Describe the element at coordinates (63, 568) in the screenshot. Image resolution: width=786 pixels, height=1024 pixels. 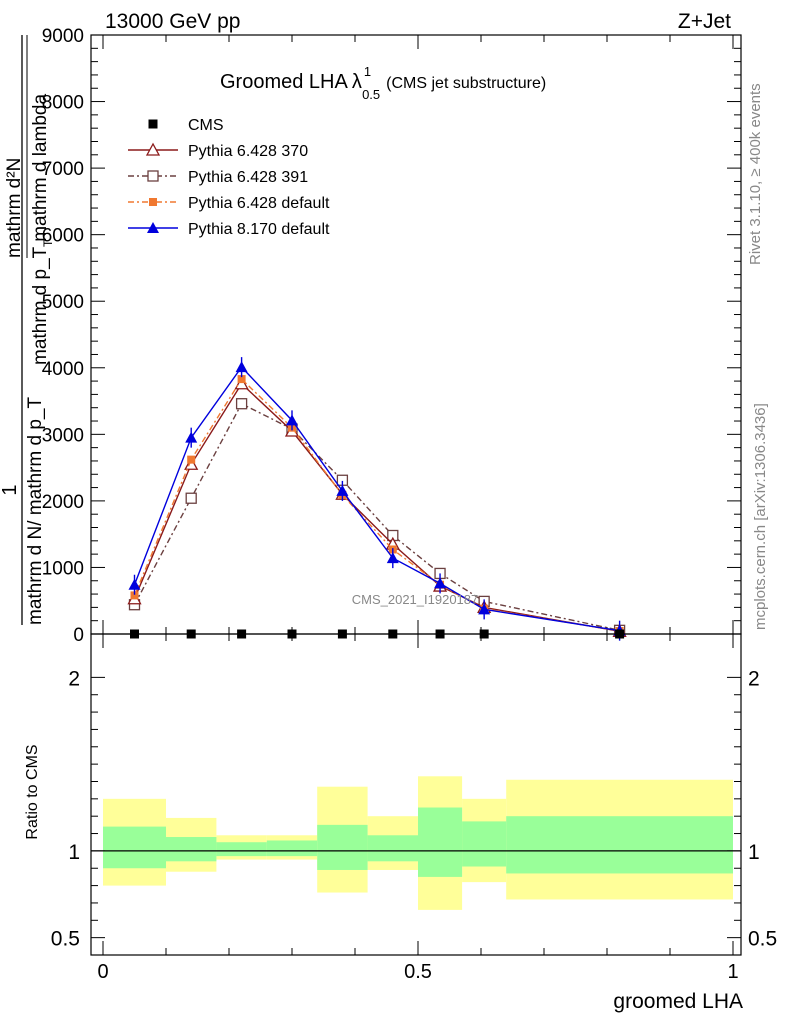
I see `main-ytick-label: 1000` at that location.